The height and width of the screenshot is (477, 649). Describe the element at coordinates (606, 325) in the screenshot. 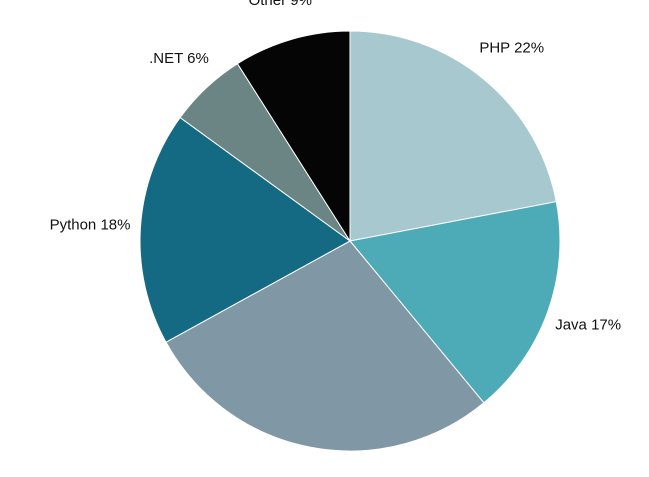

I see `slice-value: 17%` at that location.